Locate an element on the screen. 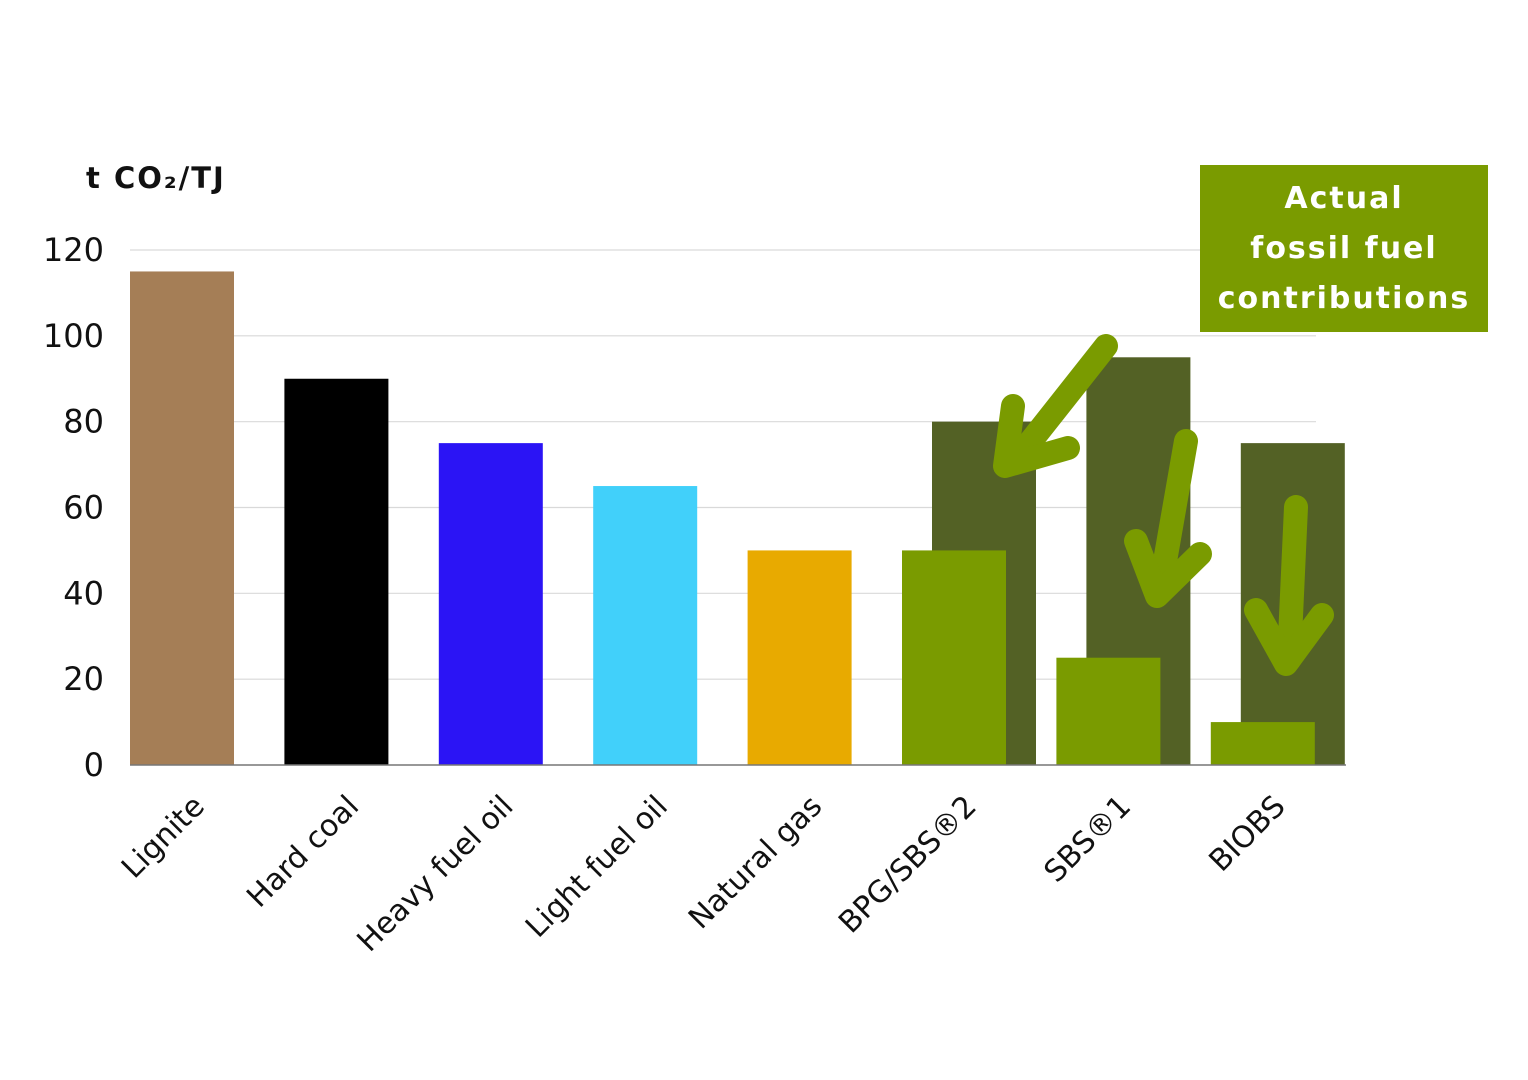 This screenshot has width=1528, height=1080. annotation-arrows is located at coordinates (1163, 505).